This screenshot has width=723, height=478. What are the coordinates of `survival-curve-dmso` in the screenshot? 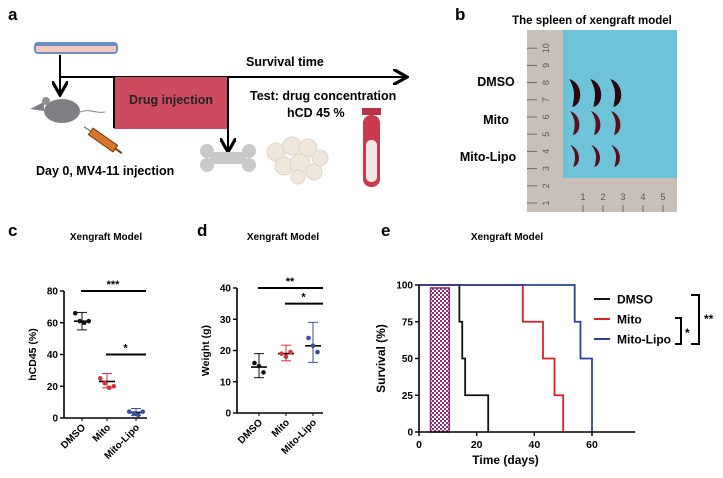 It's located at (454, 358).